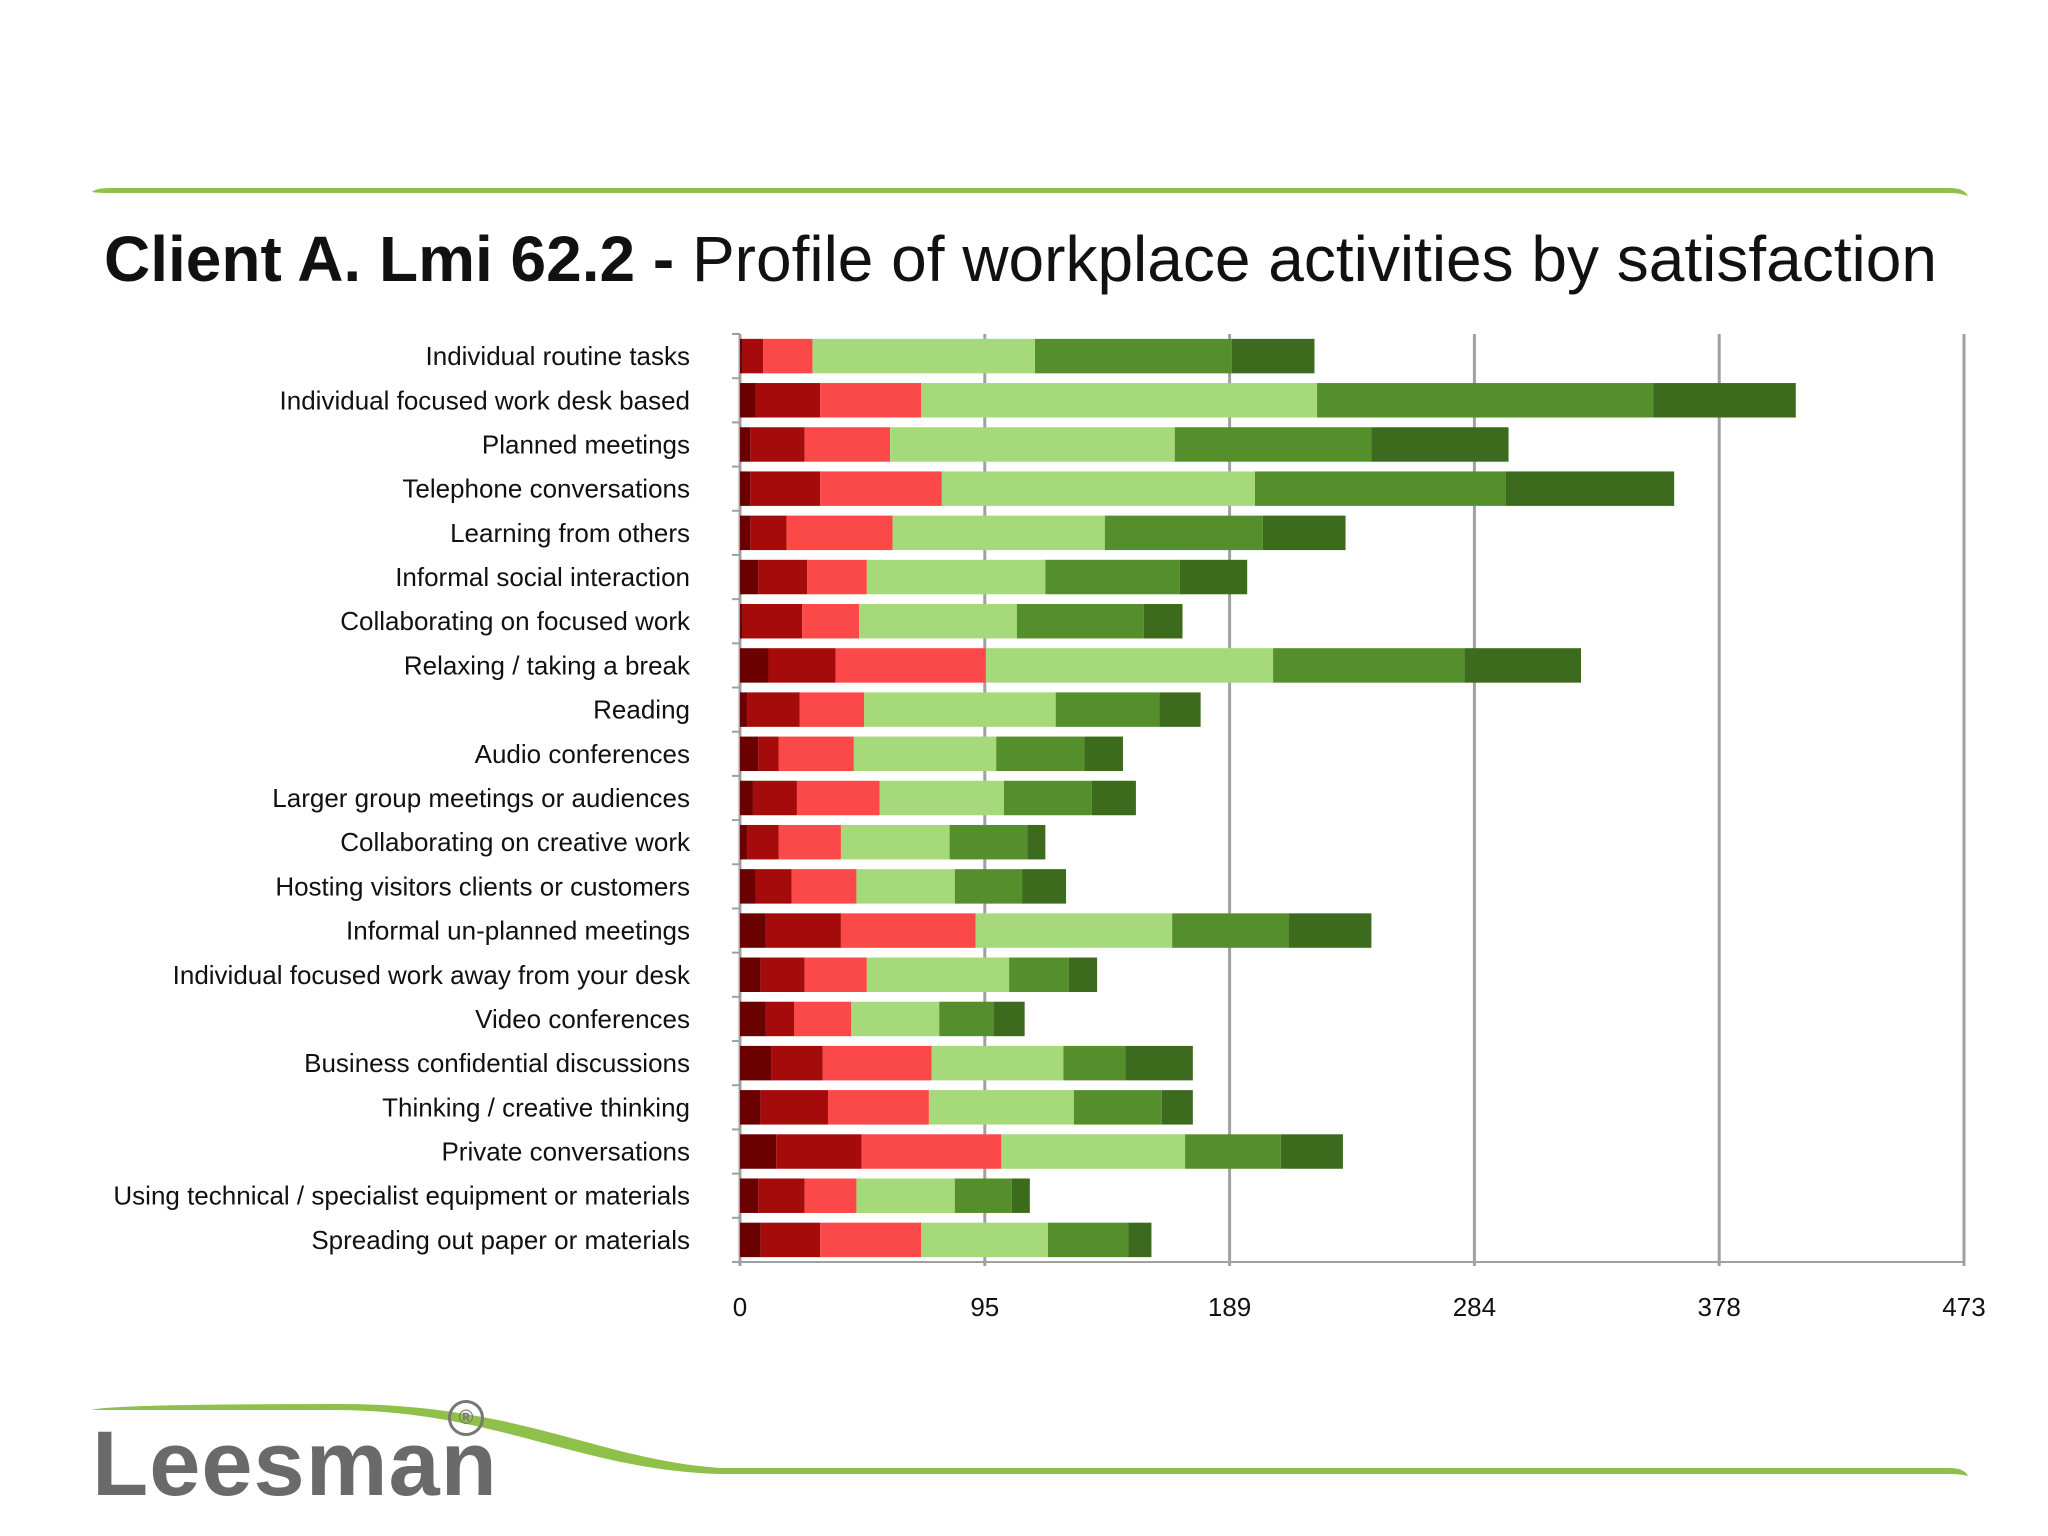 The height and width of the screenshot is (1536, 2048). Describe the element at coordinates (1359, 1307) in the screenshot. I see `x-tick-labels: 0 95 189 284 378 473` at that location.